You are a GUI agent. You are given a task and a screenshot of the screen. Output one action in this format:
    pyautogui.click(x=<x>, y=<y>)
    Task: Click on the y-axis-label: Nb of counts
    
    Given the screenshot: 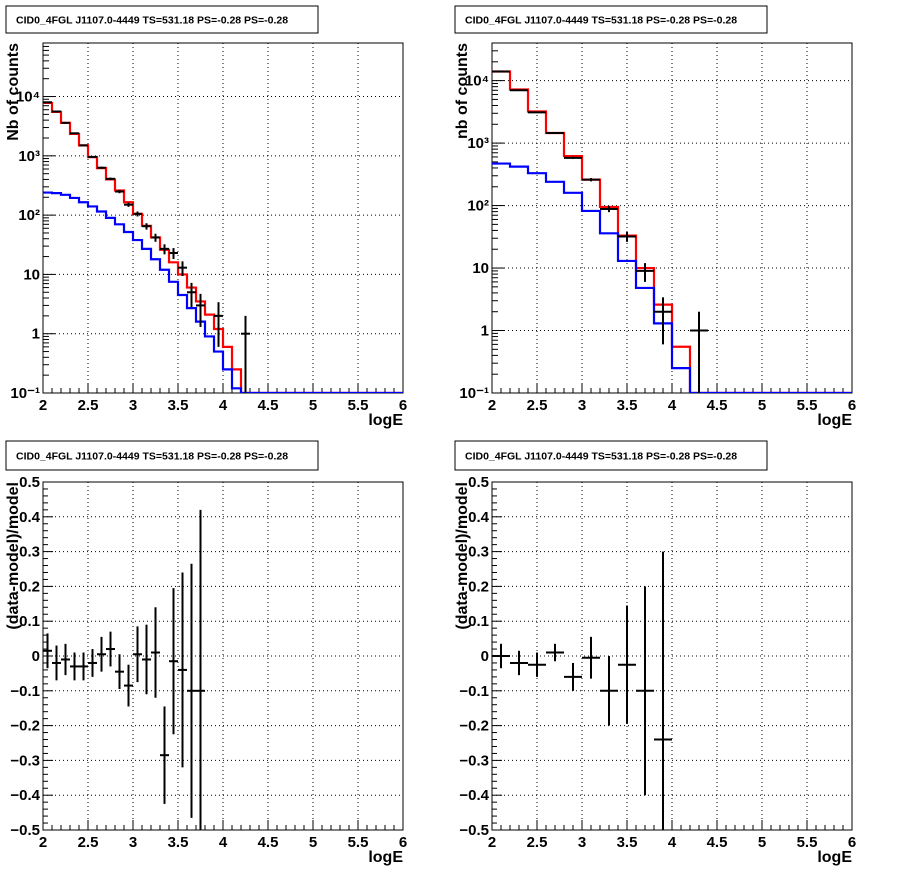 What is the action you would take?
    pyautogui.click(x=13, y=92)
    